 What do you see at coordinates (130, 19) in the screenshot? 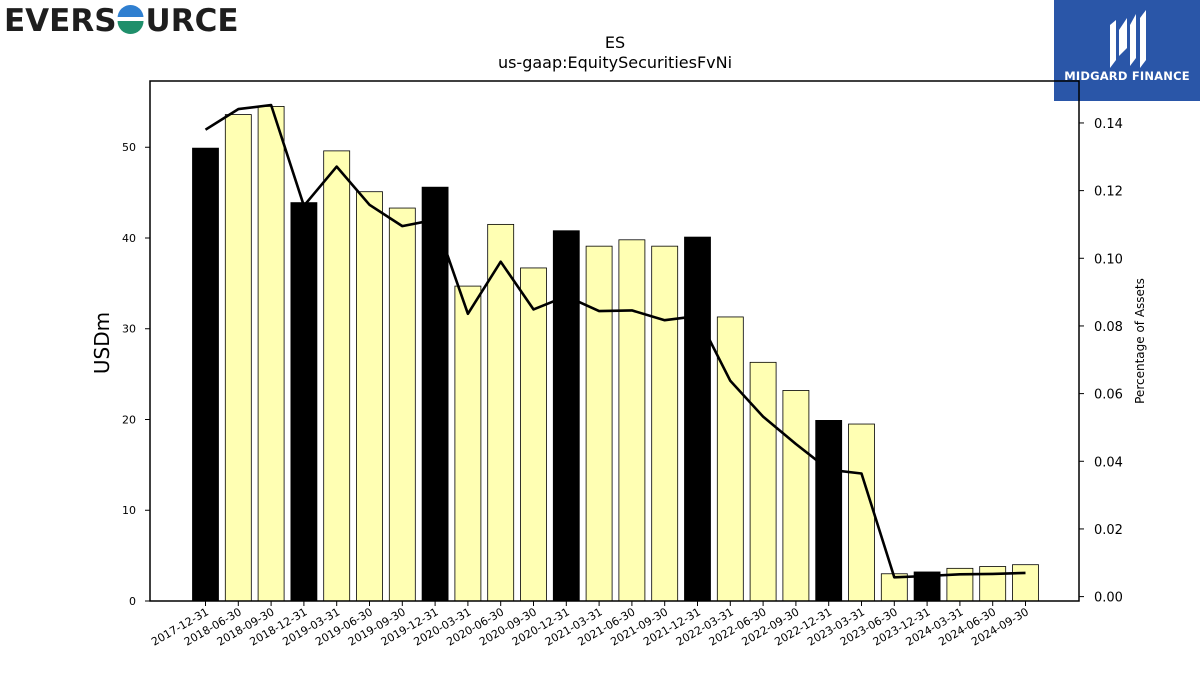
I see `eversource-globe-icon` at bounding box center [130, 19].